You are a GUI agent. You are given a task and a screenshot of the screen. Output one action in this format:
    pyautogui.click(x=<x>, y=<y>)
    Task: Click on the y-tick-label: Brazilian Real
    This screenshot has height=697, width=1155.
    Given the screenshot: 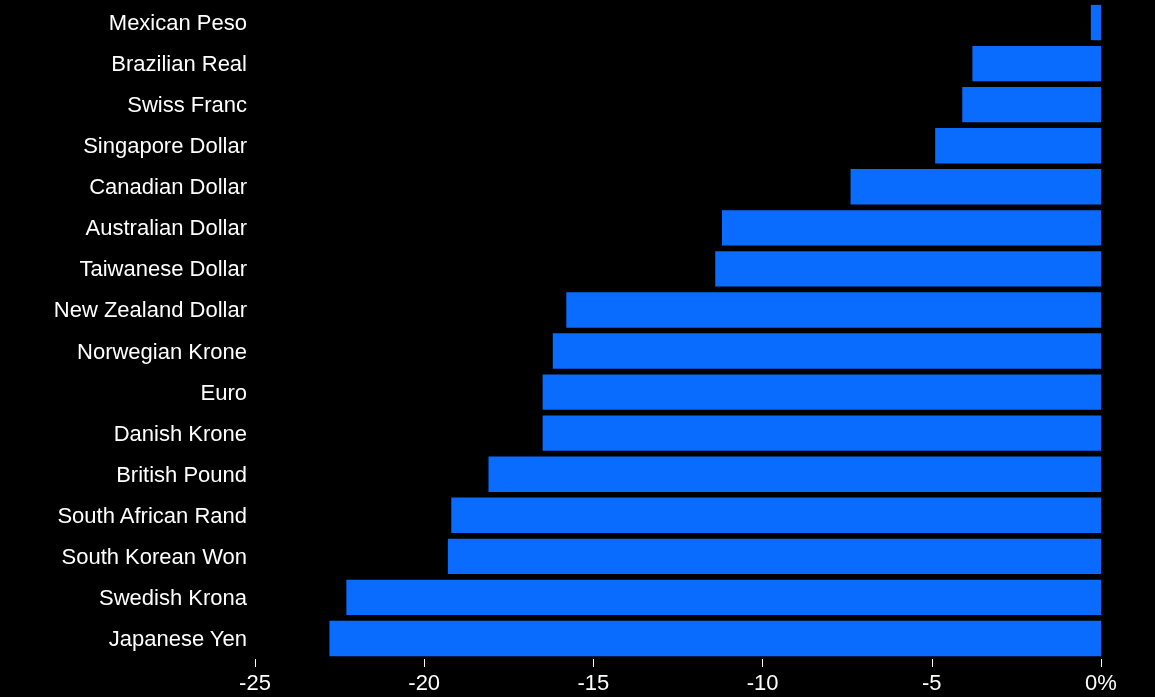 What is the action you would take?
    pyautogui.click(x=179, y=64)
    